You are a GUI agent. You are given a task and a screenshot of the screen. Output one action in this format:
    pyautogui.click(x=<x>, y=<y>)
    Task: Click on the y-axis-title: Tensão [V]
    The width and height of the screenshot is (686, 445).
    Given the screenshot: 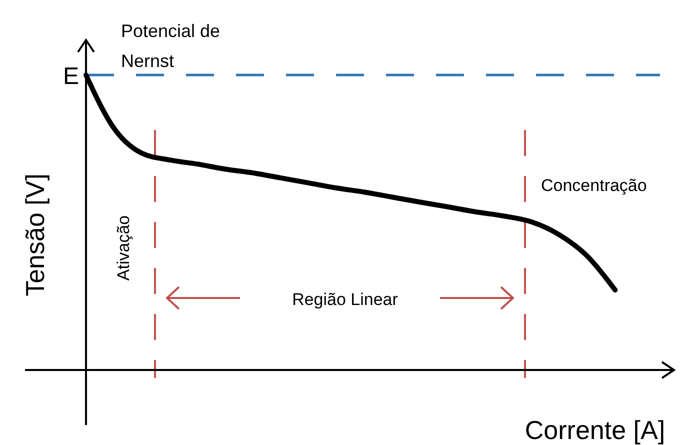 What is the action you would take?
    pyautogui.click(x=35, y=235)
    